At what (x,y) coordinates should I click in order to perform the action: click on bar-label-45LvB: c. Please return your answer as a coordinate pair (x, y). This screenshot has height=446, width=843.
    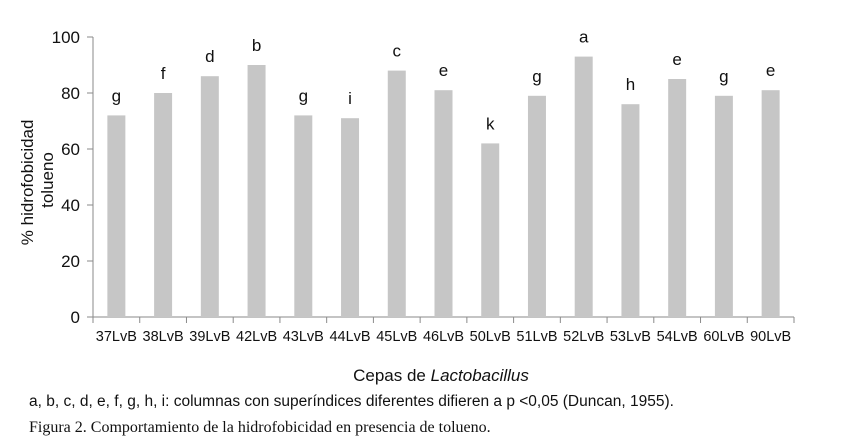
    Looking at the image, I should click on (397, 51).